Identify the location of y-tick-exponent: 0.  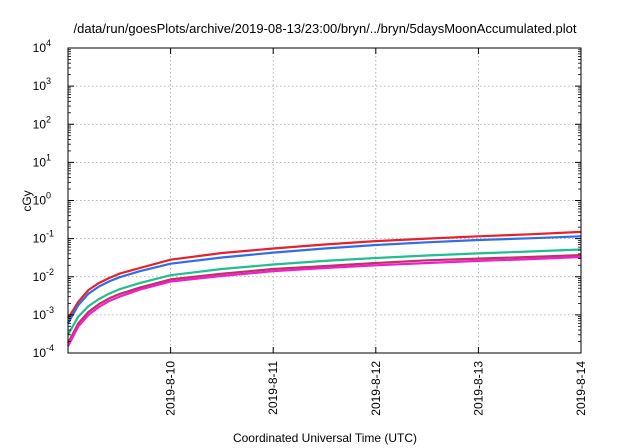
(48, 196).